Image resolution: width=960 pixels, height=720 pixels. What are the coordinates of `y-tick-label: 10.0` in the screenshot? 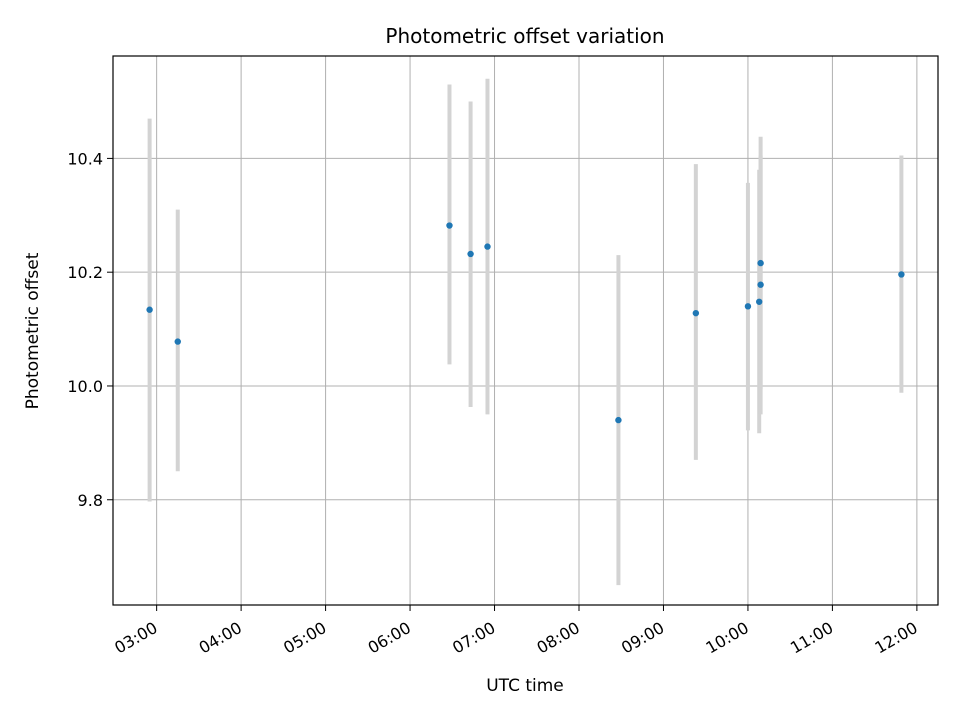 It's located at (85, 386).